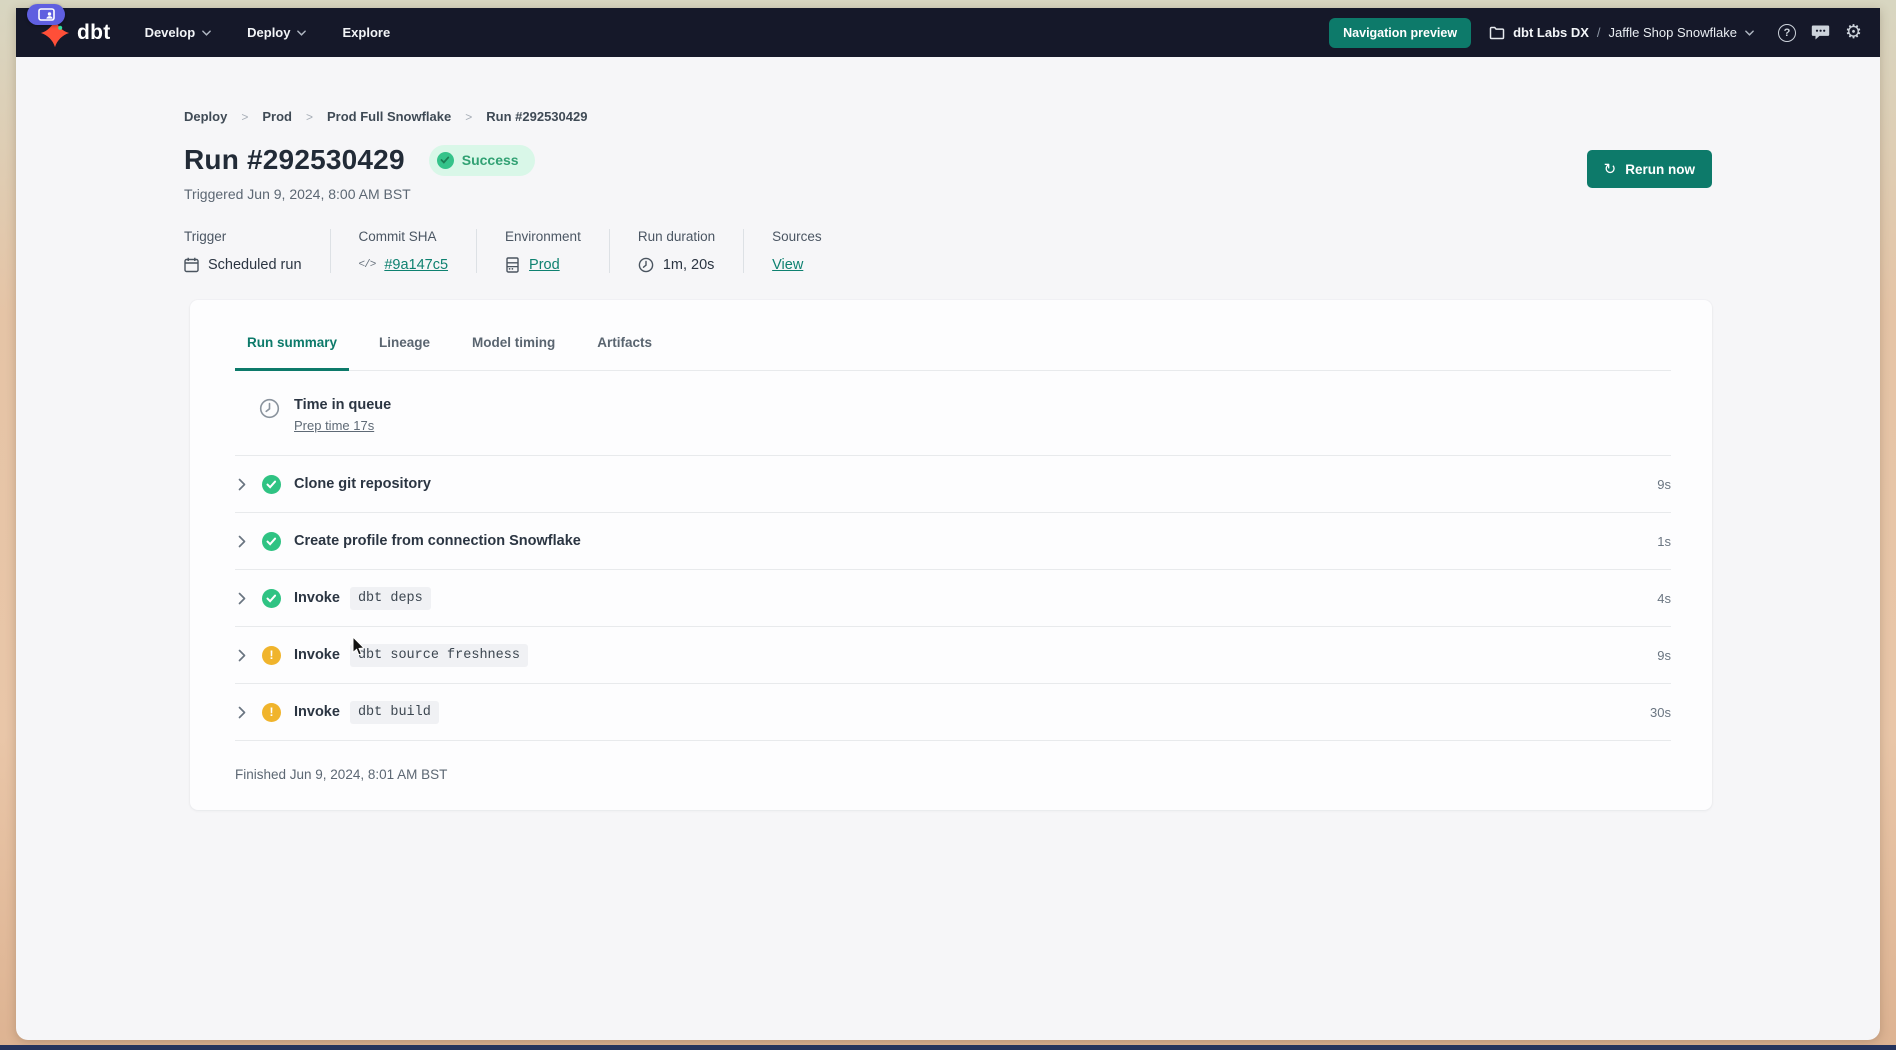 The image size is (1896, 1050). I want to click on feedback-chat-icon, so click(1820, 32).